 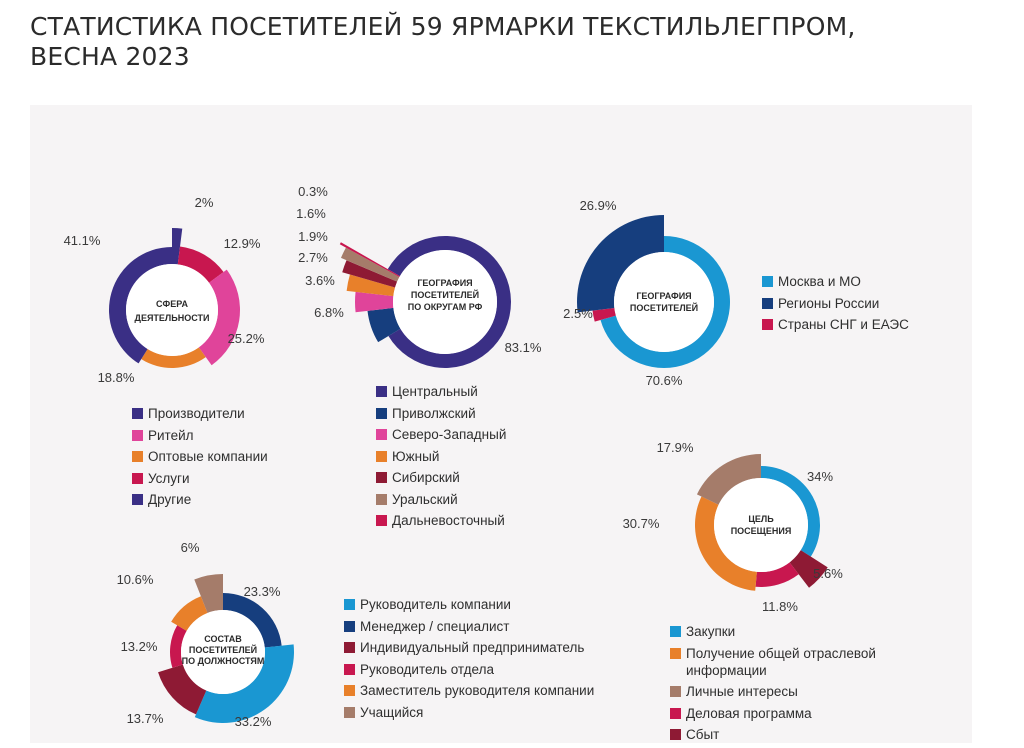 What do you see at coordinates (781, 661) in the screenshot?
I see `legend-label: Получение общей отраслевой информации` at bounding box center [781, 661].